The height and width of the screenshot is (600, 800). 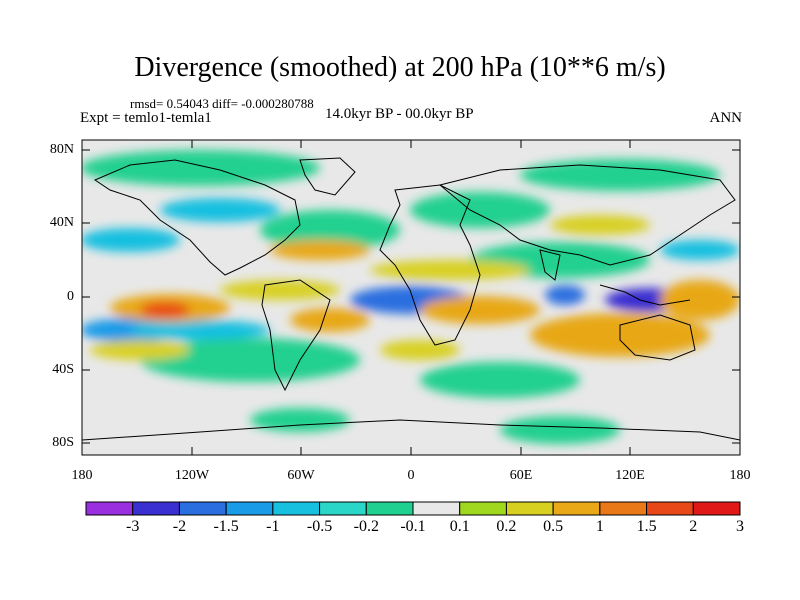 I want to click on stats-line: rmsd= 0.54043 diff= -0.000280788, so click(x=222, y=103).